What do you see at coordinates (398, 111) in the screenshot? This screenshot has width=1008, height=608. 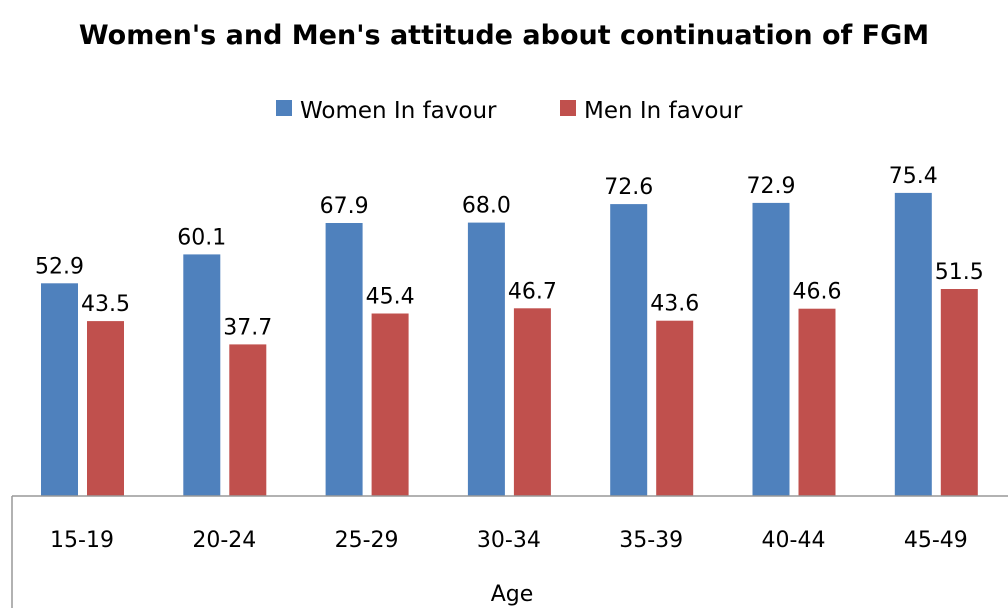 I see `legend-label-women: Women In favour` at bounding box center [398, 111].